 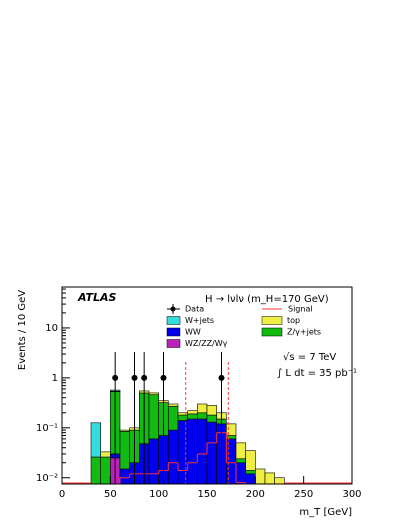 What do you see at coordinates (206, 494) in the screenshot?
I see `x-tick-label: 150` at bounding box center [206, 494].